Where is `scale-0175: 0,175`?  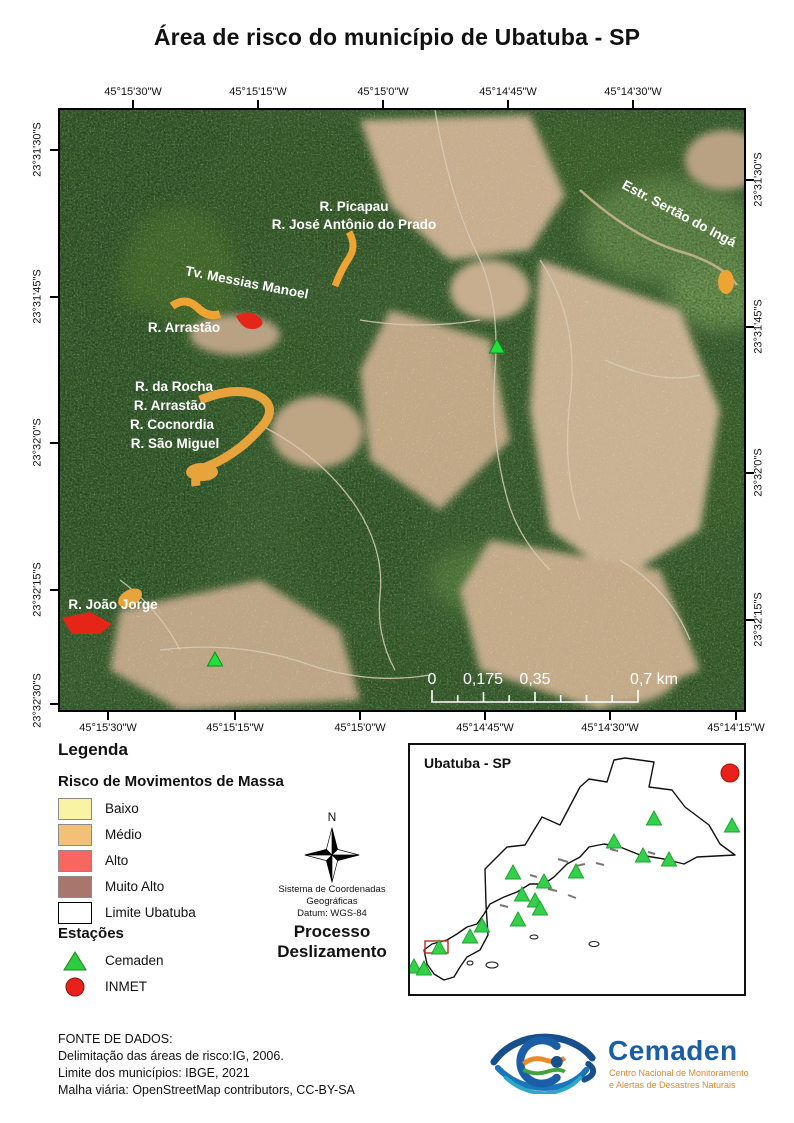 scale-0175: 0,175 is located at coordinates (483, 679).